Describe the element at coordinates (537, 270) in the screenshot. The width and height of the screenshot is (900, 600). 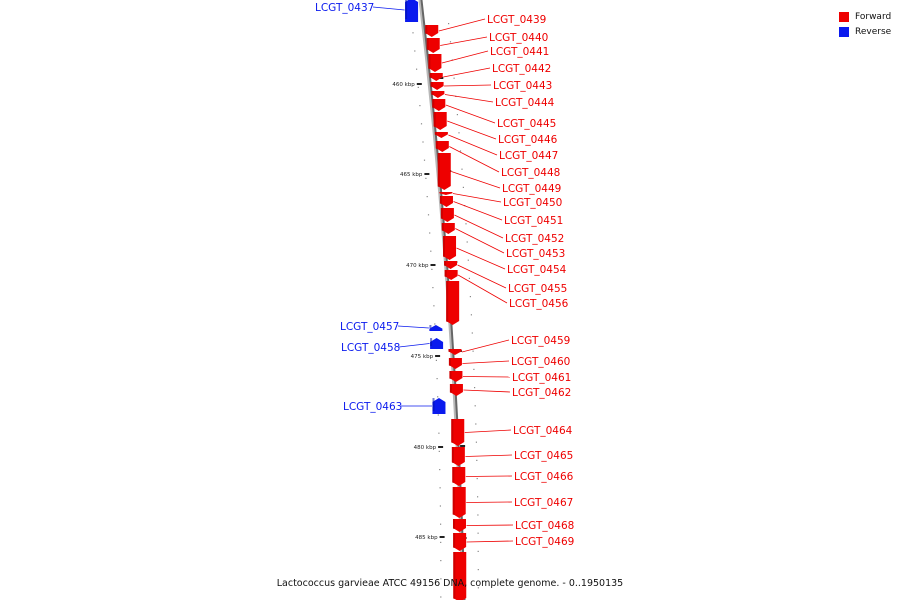
I see `lcgt-0454-label: LCGT_0454` at that location.